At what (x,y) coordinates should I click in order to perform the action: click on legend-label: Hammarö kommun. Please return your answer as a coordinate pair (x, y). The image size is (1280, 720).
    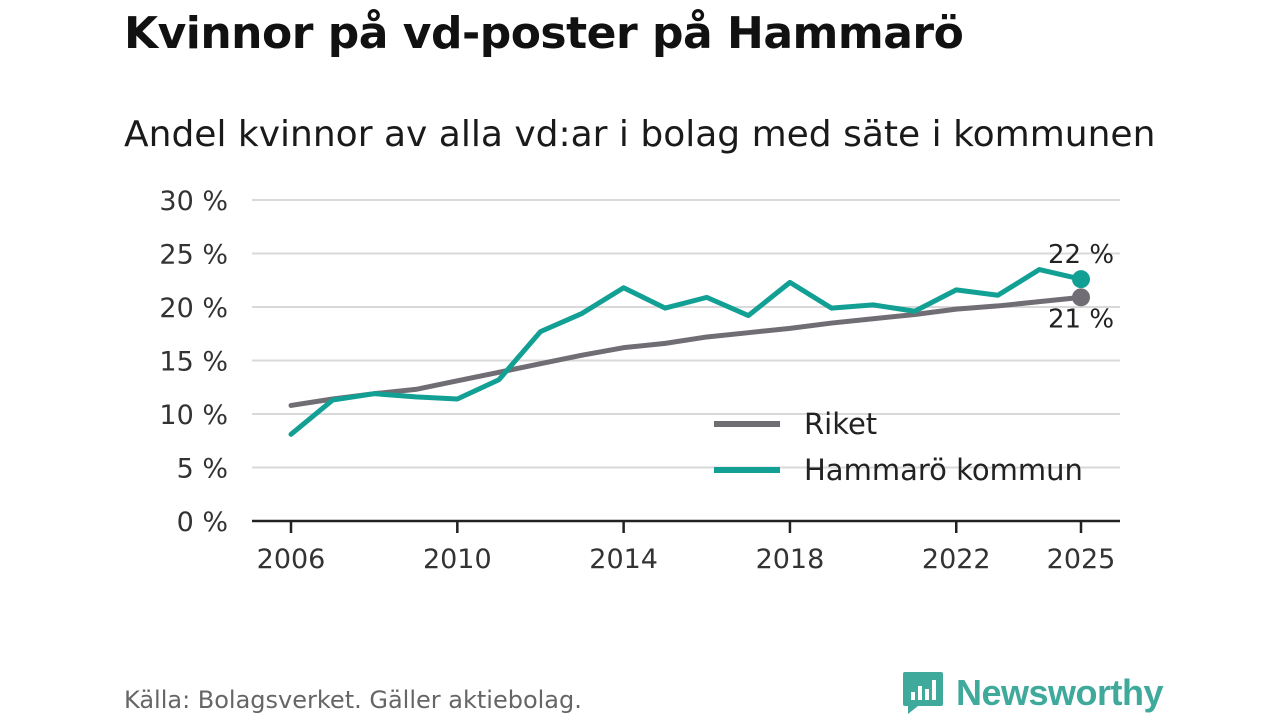
    Looking at the image, I should click on (943, 470).